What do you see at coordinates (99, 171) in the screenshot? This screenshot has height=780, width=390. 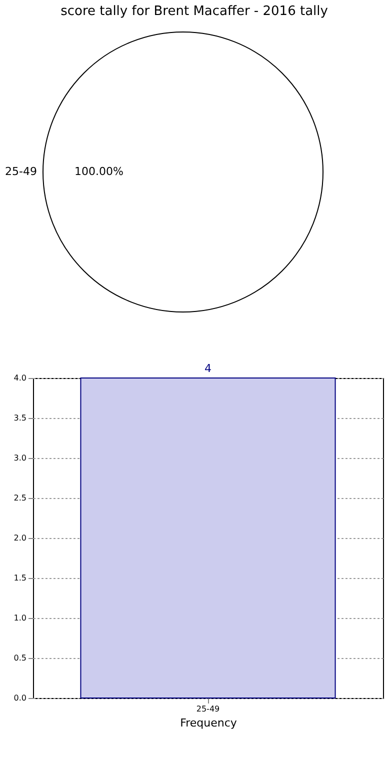 I see `data-label: 100.00%` at bounding box center [99, 171].